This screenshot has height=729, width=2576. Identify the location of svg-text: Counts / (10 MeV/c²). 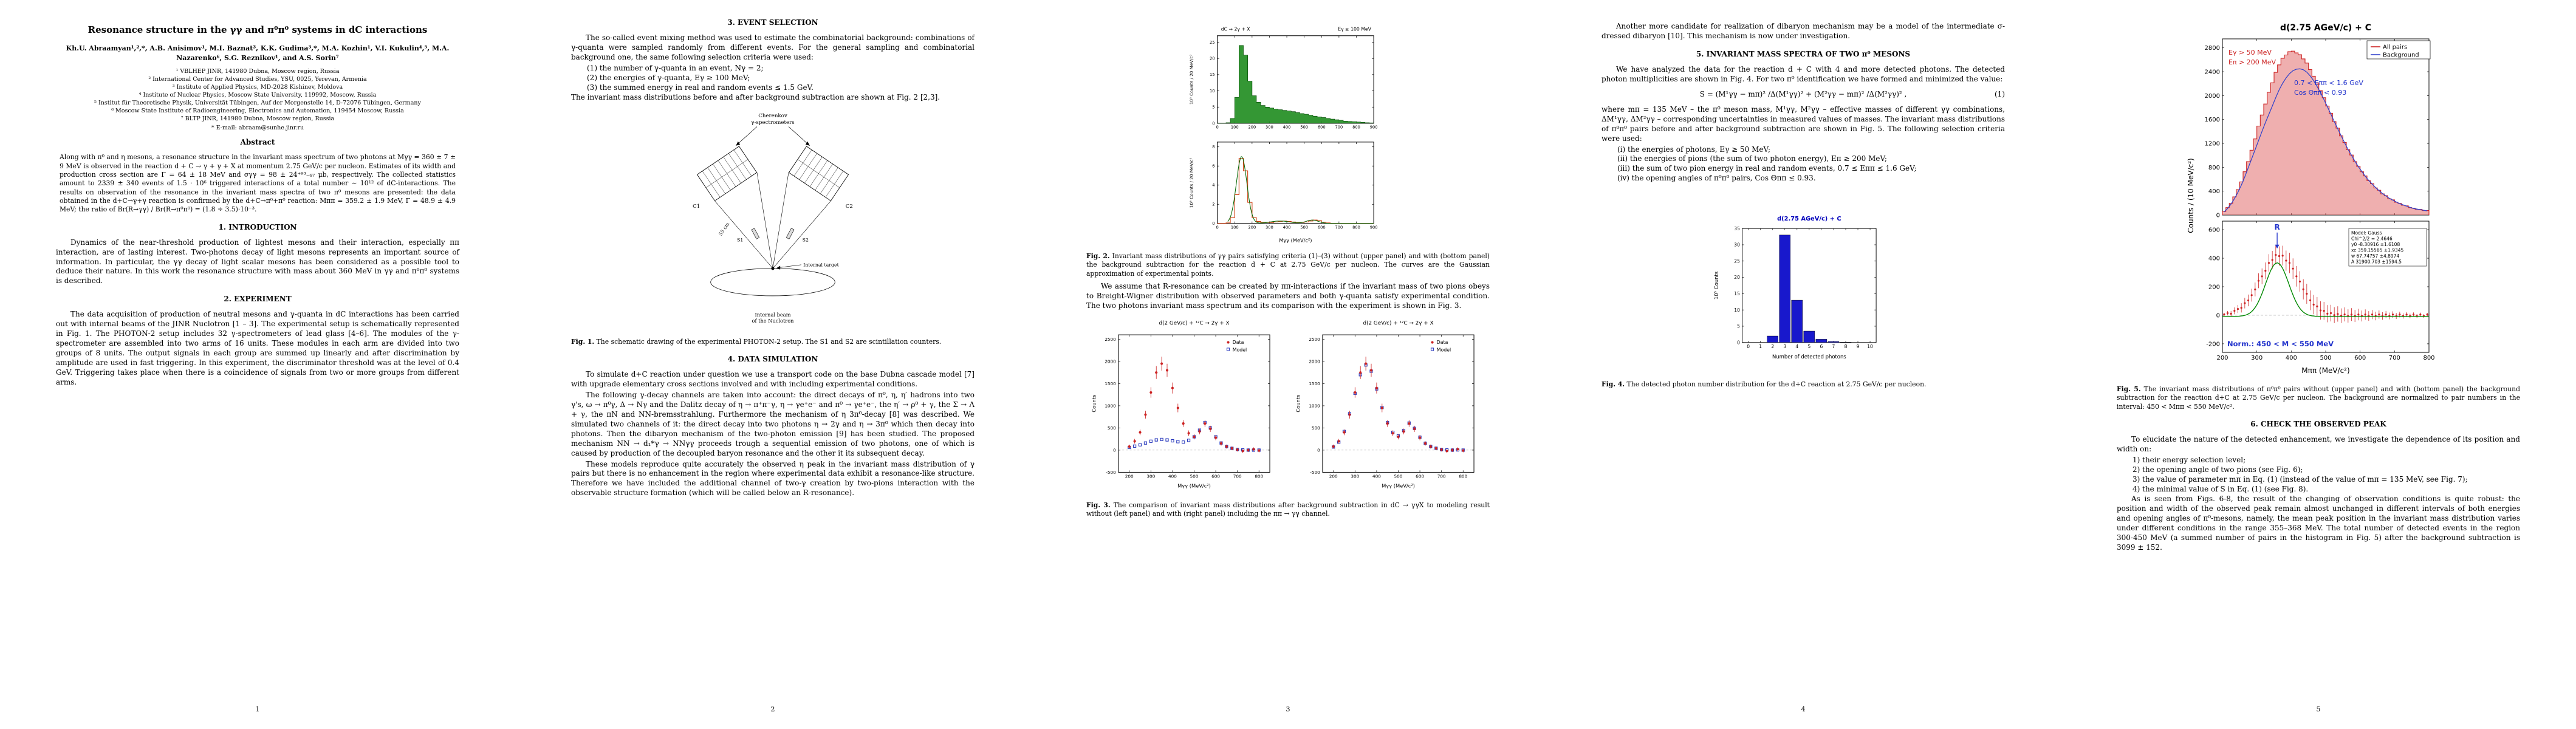
(2191, 196).